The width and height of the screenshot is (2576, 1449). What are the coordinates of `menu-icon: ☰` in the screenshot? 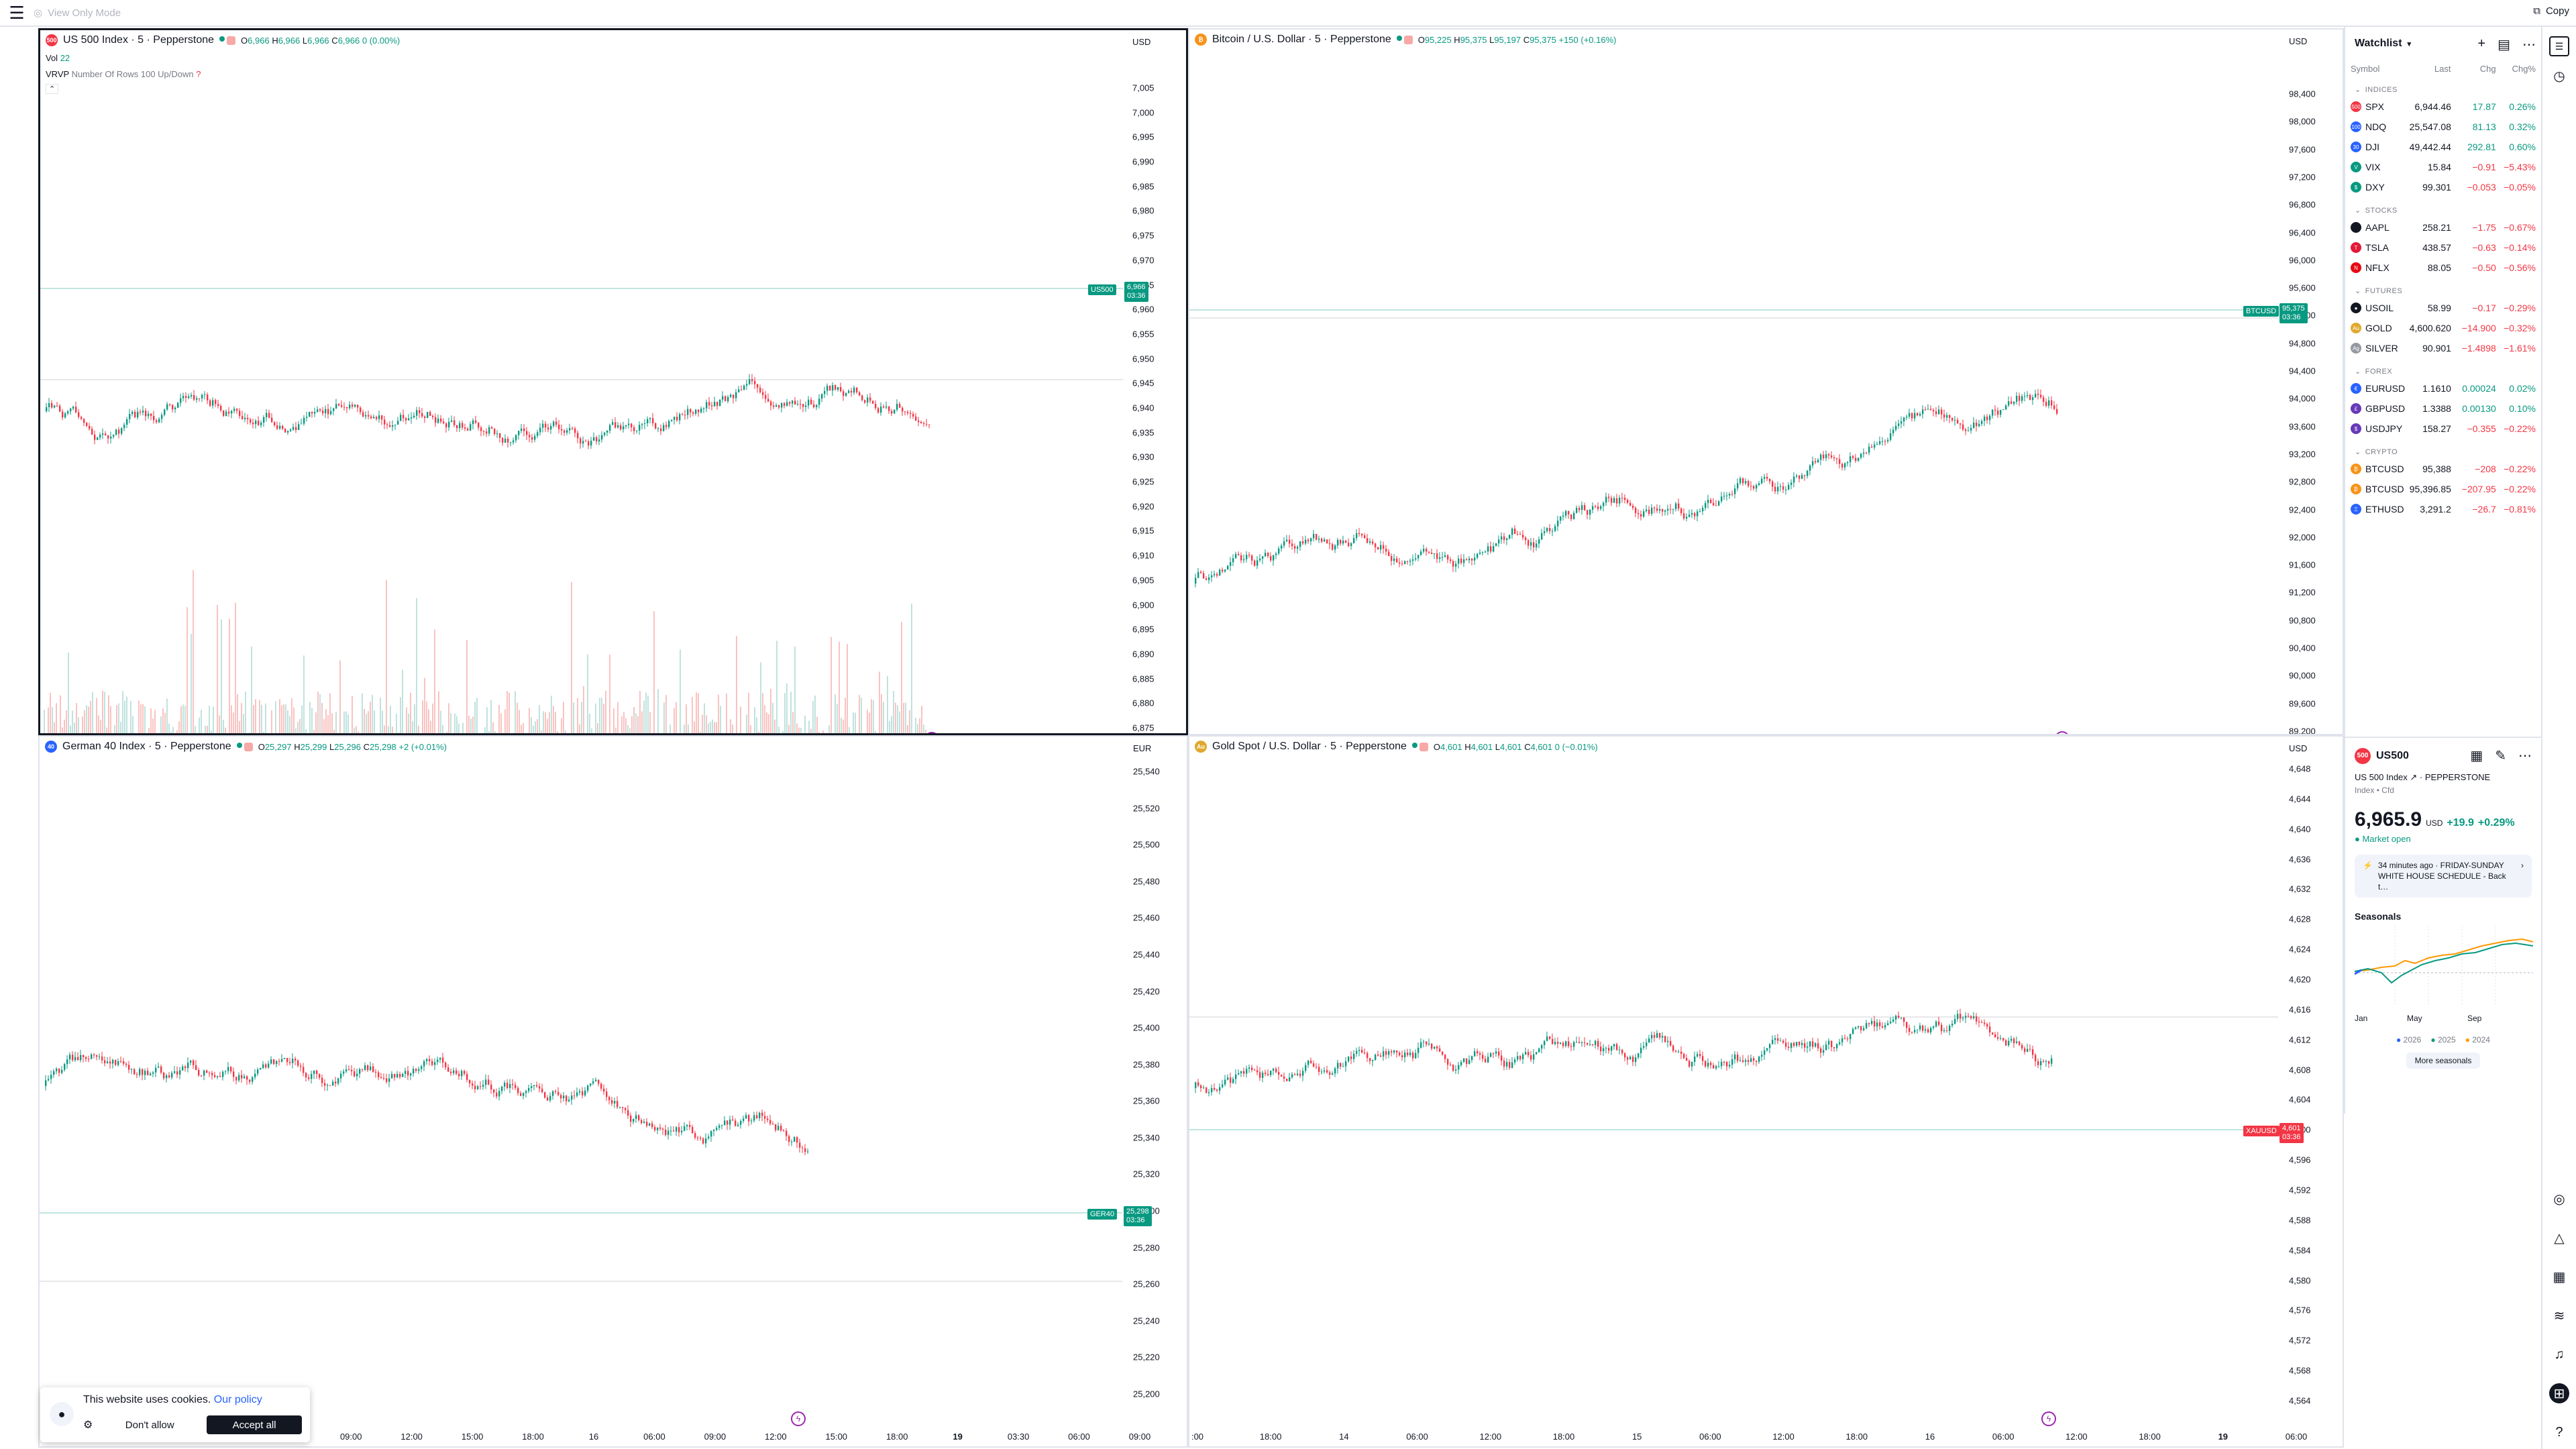 It's located at (17, 12).